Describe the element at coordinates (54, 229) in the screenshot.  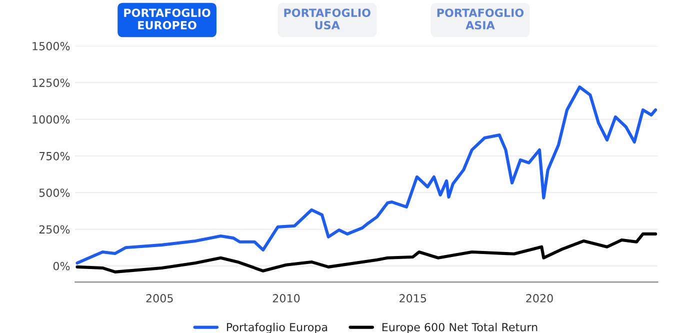
I see `y-tick-label: 250%` at that location.